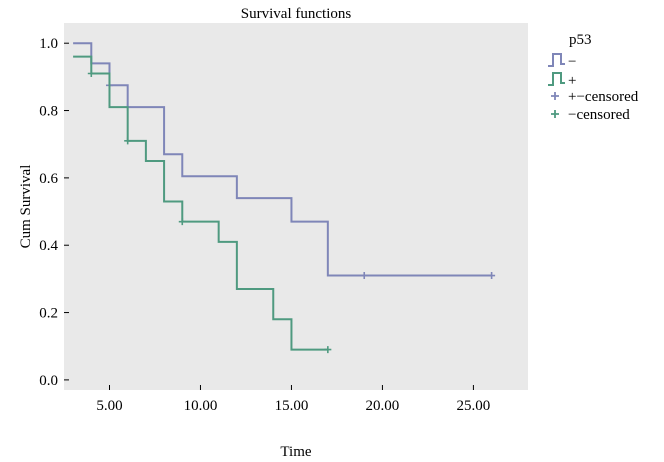  I want to click on y-tick-label: 0.0, so click(48, 381).